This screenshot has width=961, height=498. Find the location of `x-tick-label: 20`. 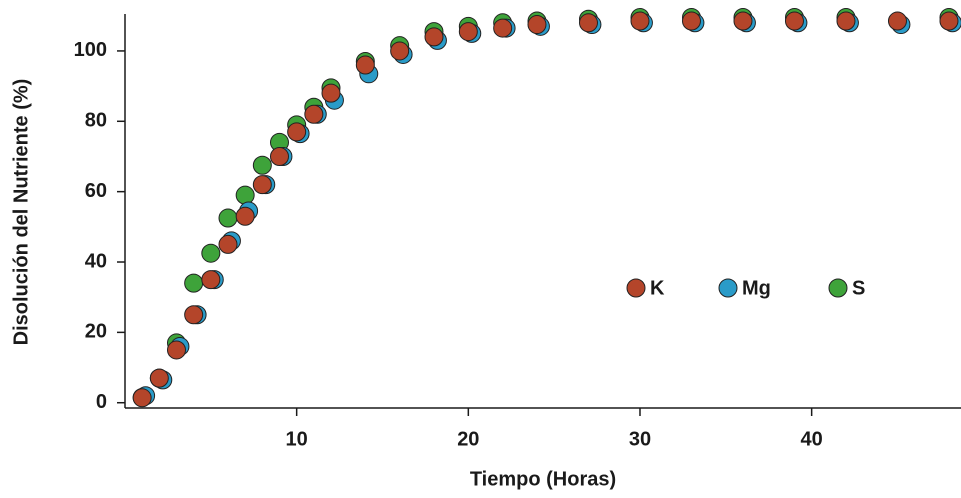

x-tick-label: 20 is located at coordinates (468, 439).